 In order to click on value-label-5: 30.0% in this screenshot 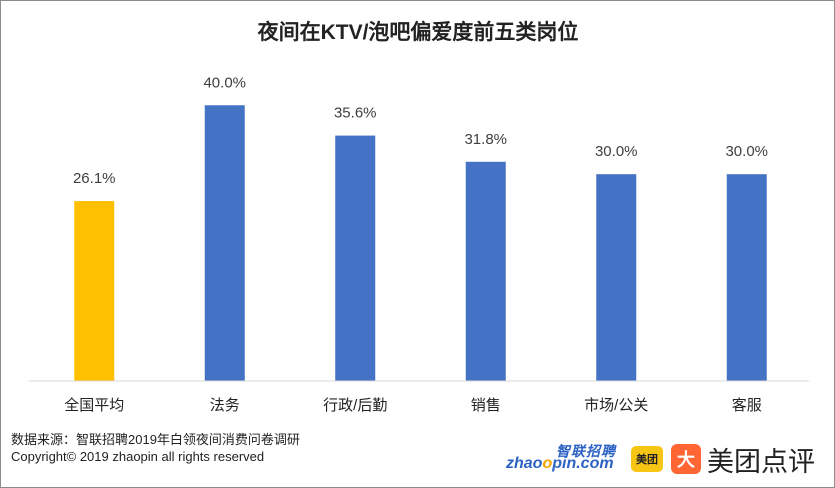, I will do `click(746, 151)`.